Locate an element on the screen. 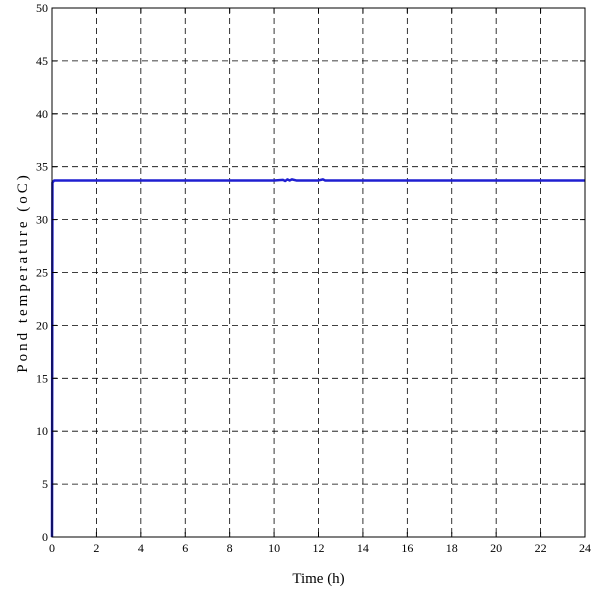 This screenshot has height=594, width=598. x-tick-label: 2 is located at coordinates (96, 548).